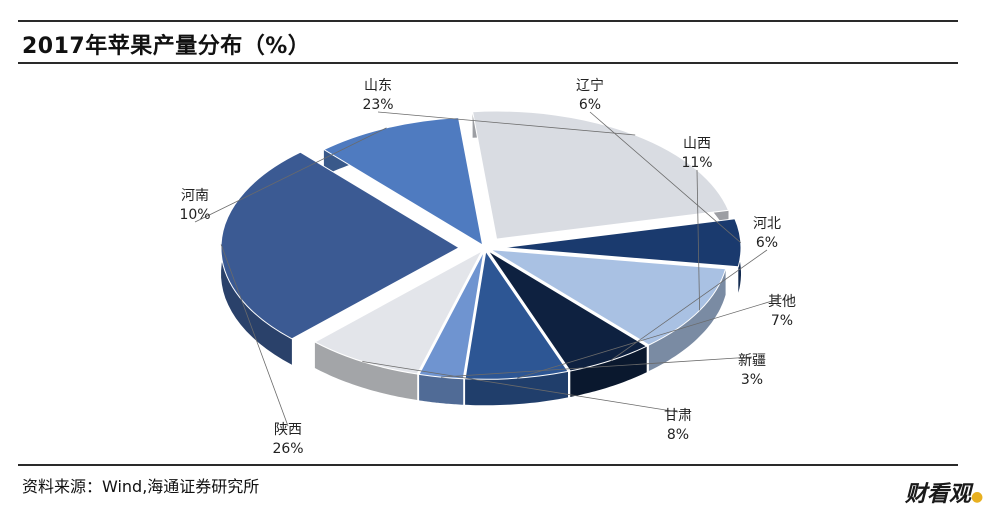 This screenshot has height=519, width=1000. What do you see at coordinates (697, 144) in the screenshot?
I see `slice-name-label: 山西` at bounding box center [697, 144].